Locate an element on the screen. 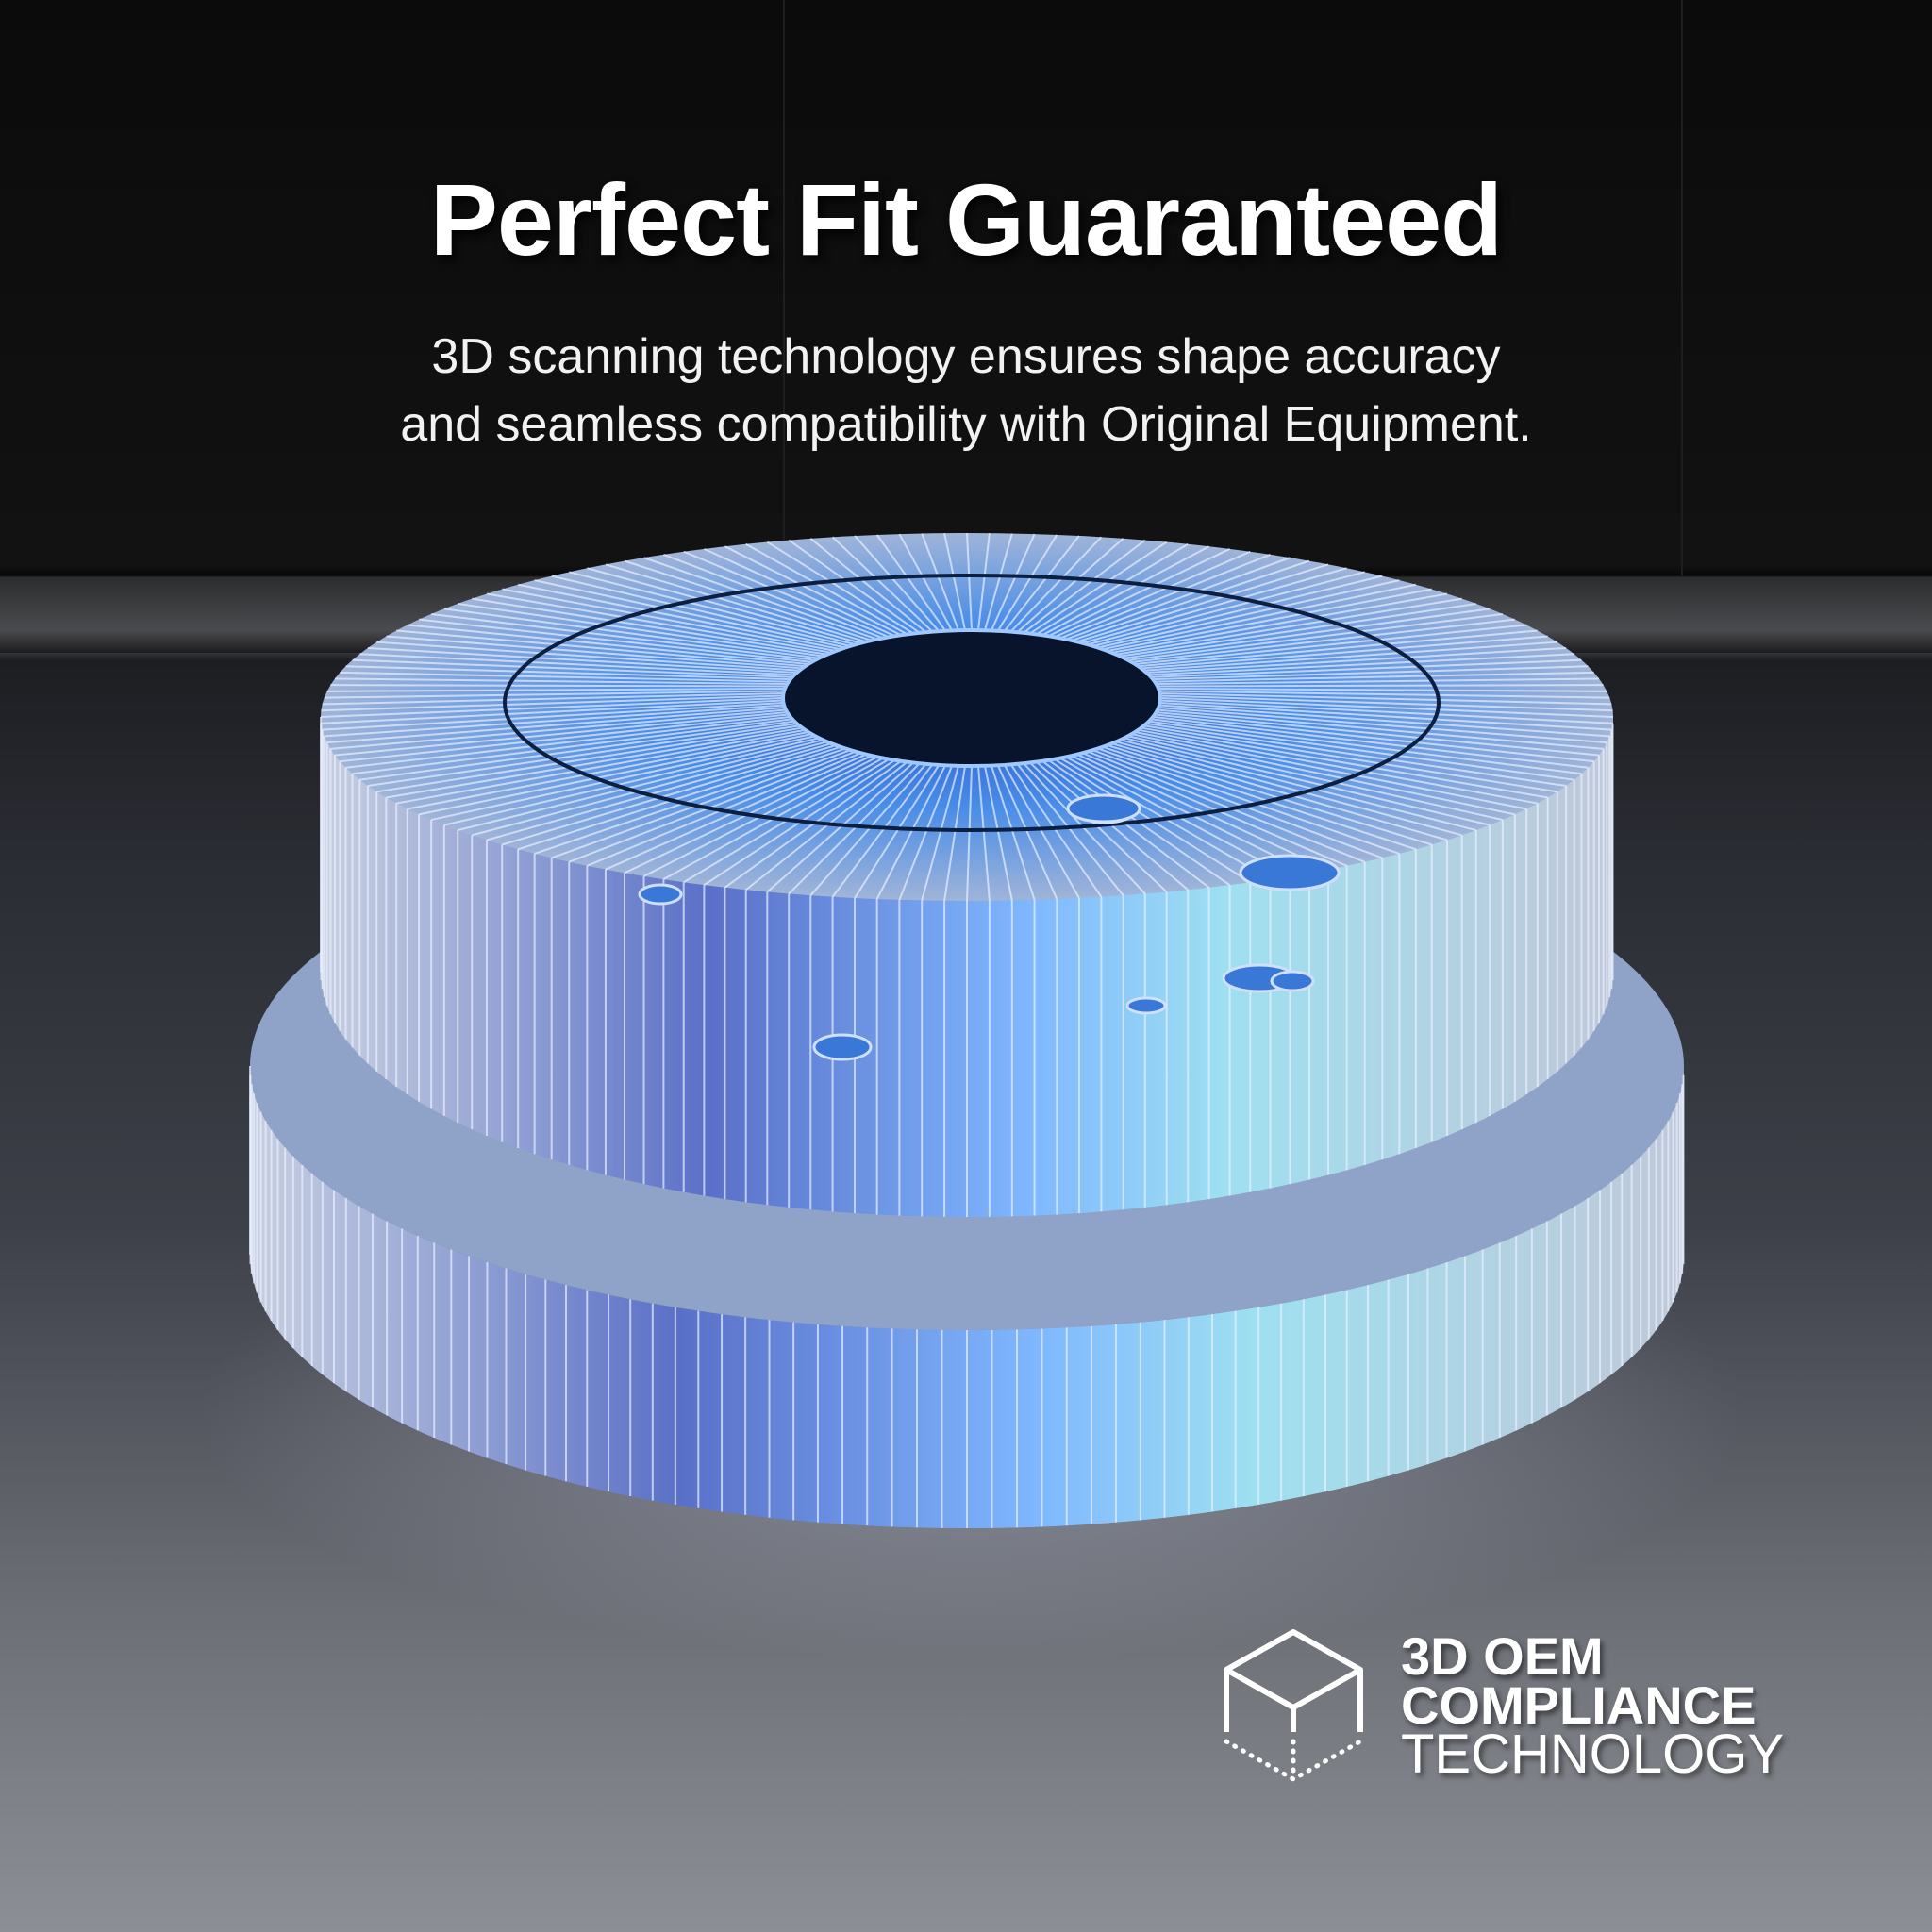 Image resolution: width=1932 pixels, height=1932 pixels. oem-compliance-badge: 3D OEM COMPLIANCE TECHNOLOGY is located at coordinates (1503, 1706).